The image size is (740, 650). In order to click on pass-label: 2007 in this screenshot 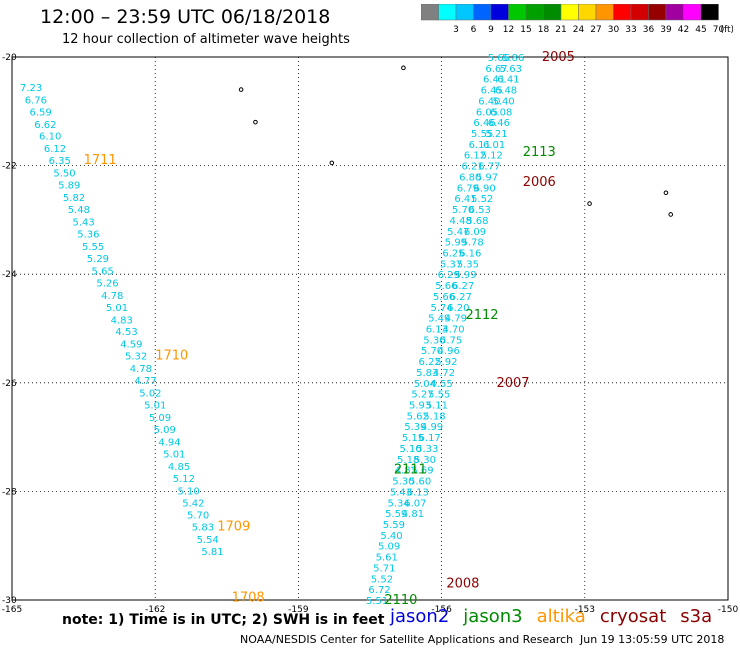, I will do `click(512, 383)`.